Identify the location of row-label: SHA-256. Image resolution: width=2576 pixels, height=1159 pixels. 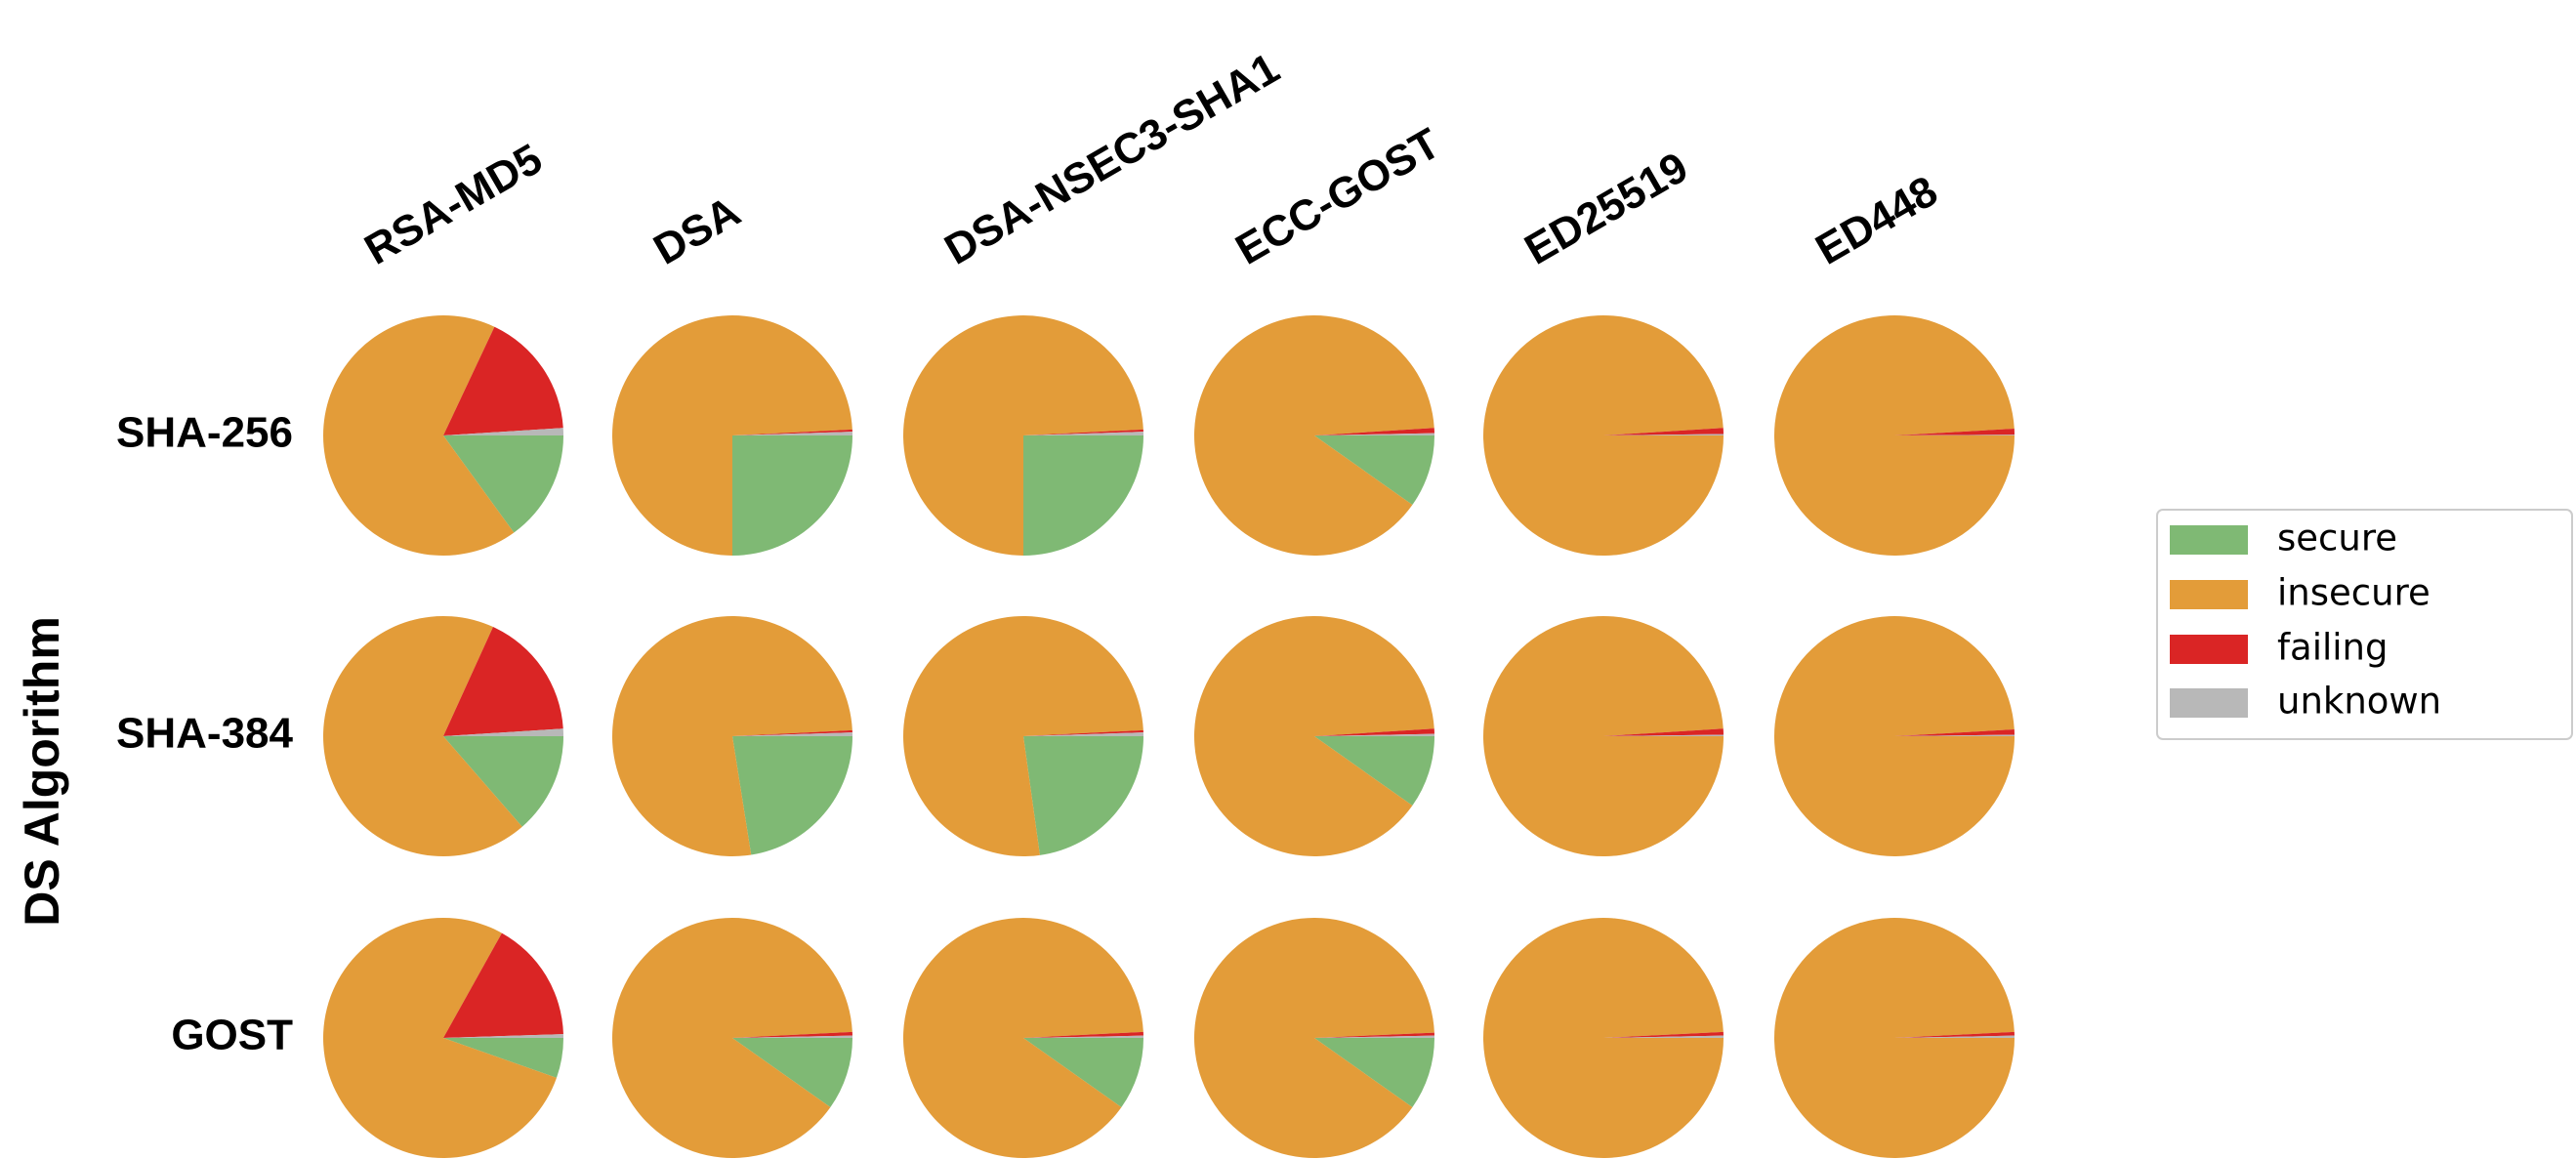
(204, 433).